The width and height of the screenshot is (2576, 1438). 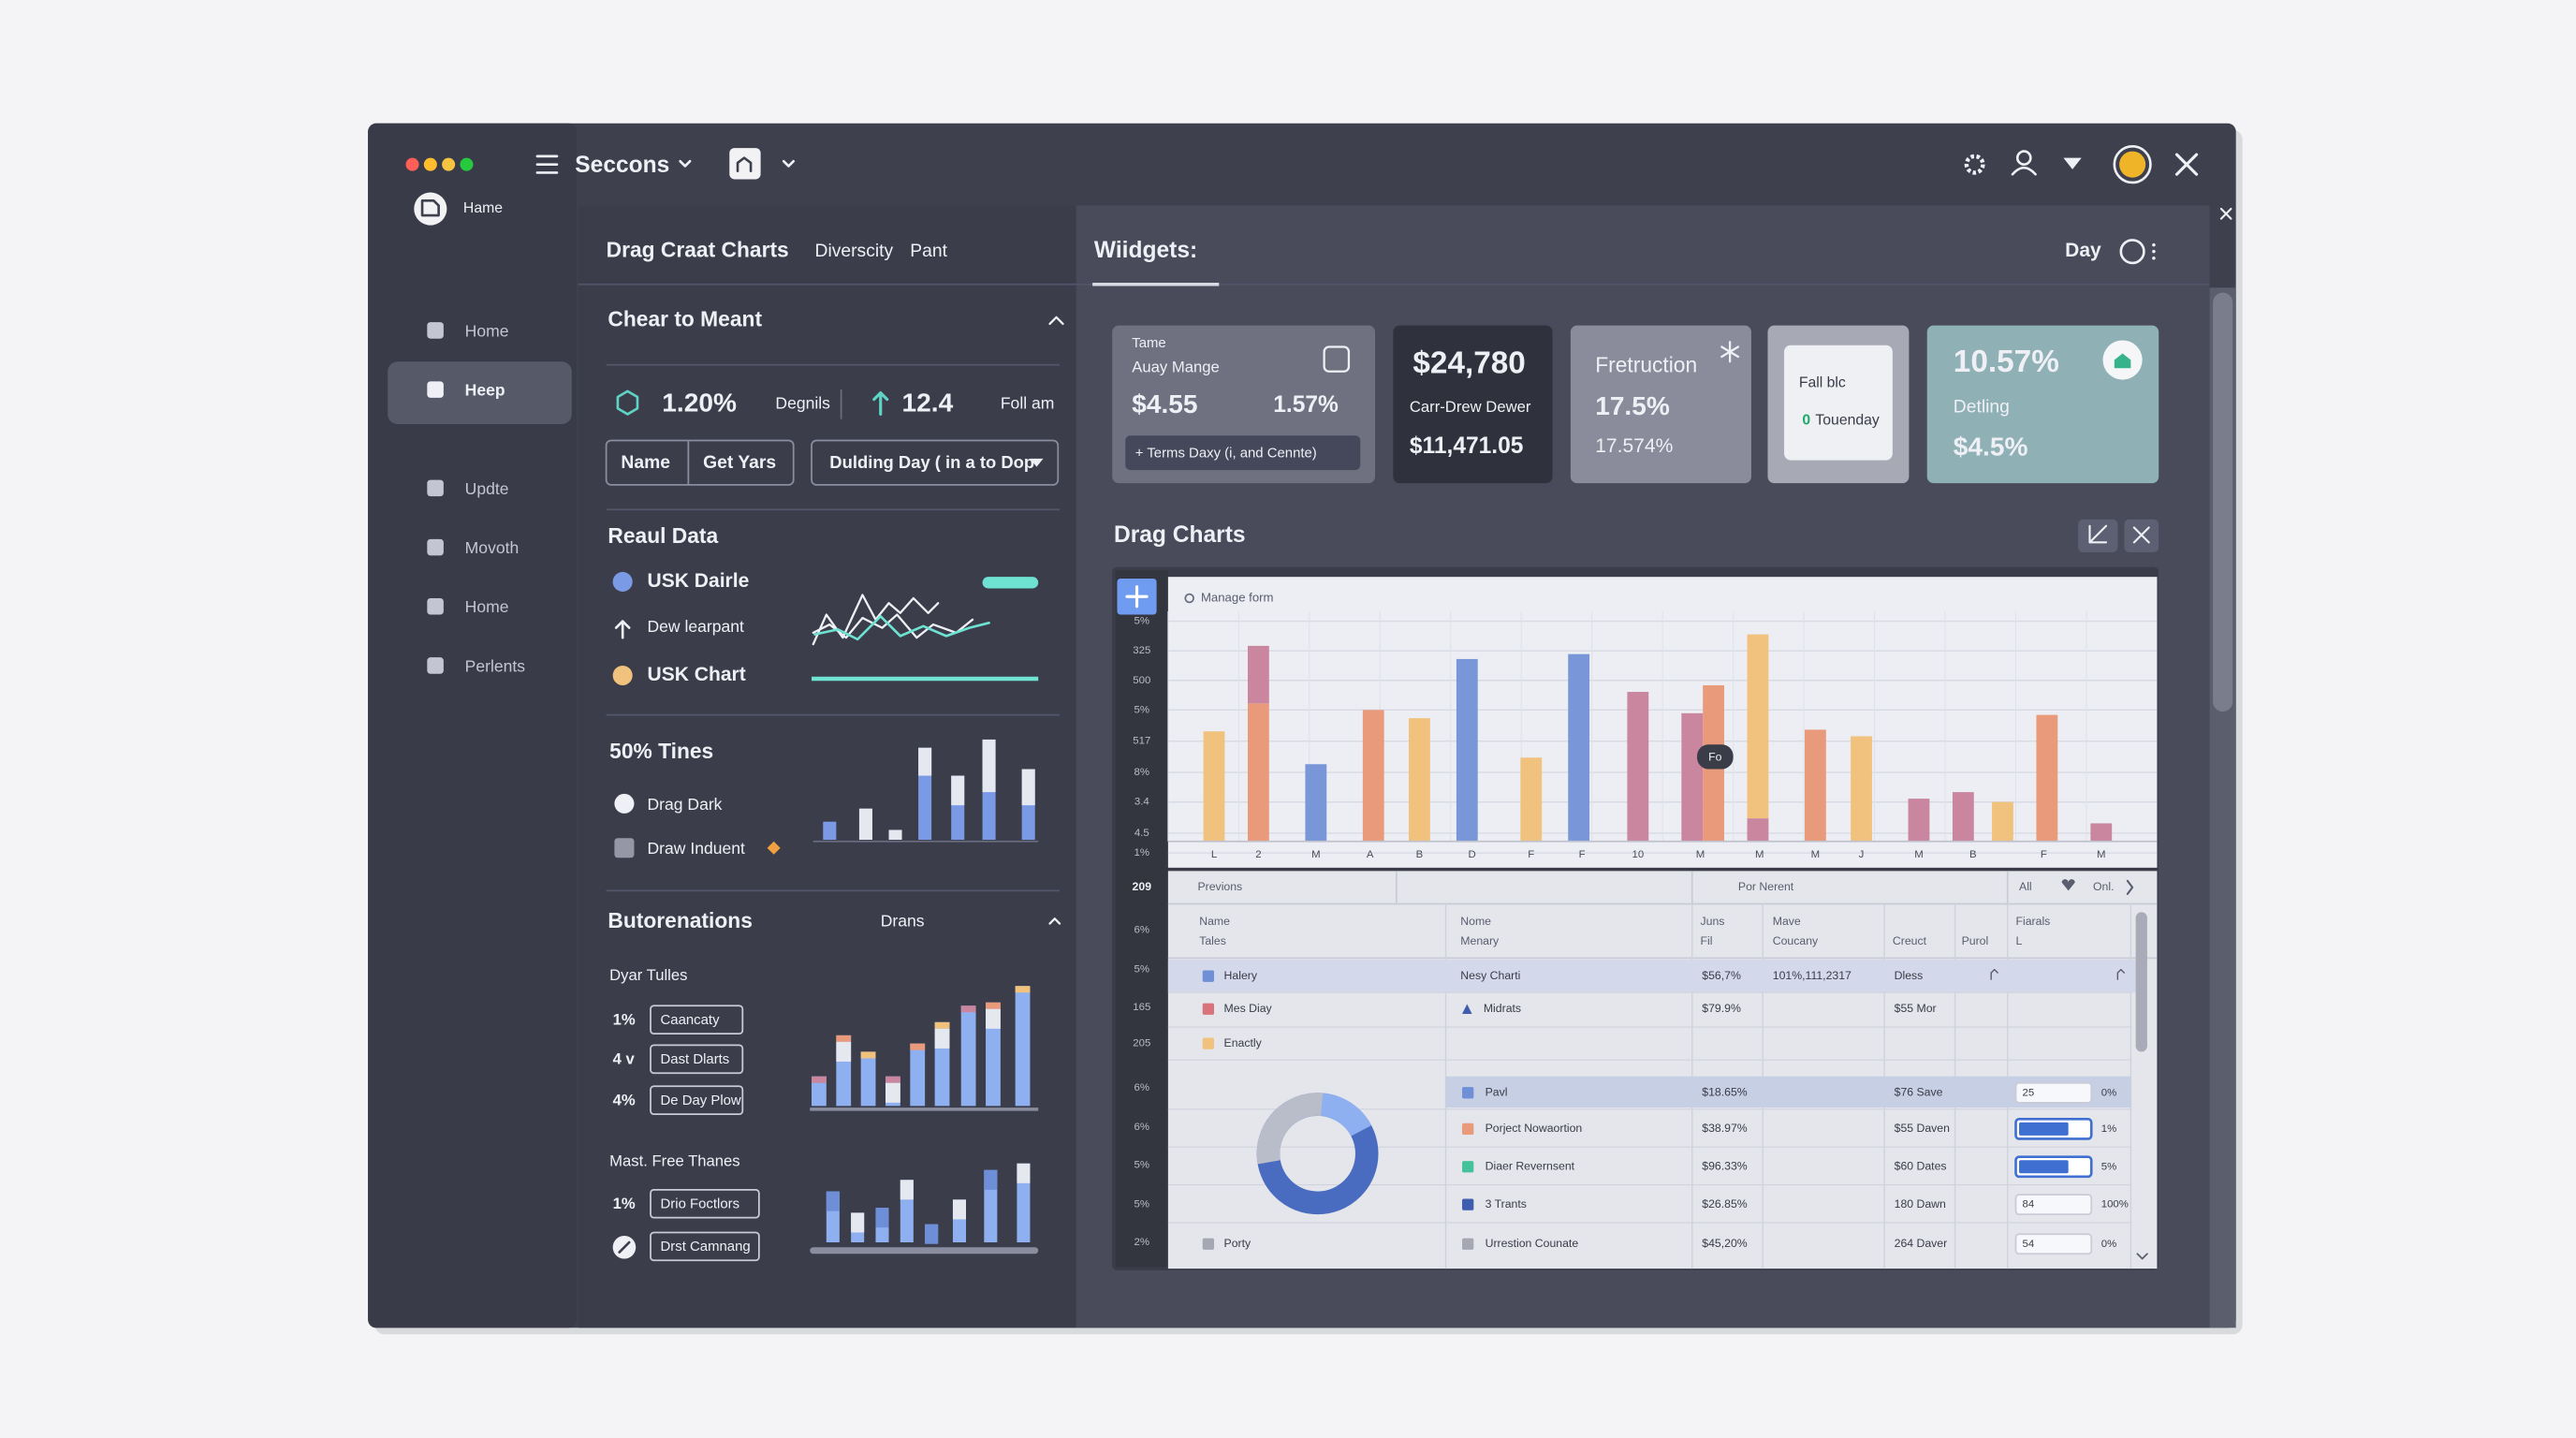 What do you see at coordinates (1145, 250) in the screenshot?
I see `tab-active: Wiidgets:` at bounding box center [1145, 250].